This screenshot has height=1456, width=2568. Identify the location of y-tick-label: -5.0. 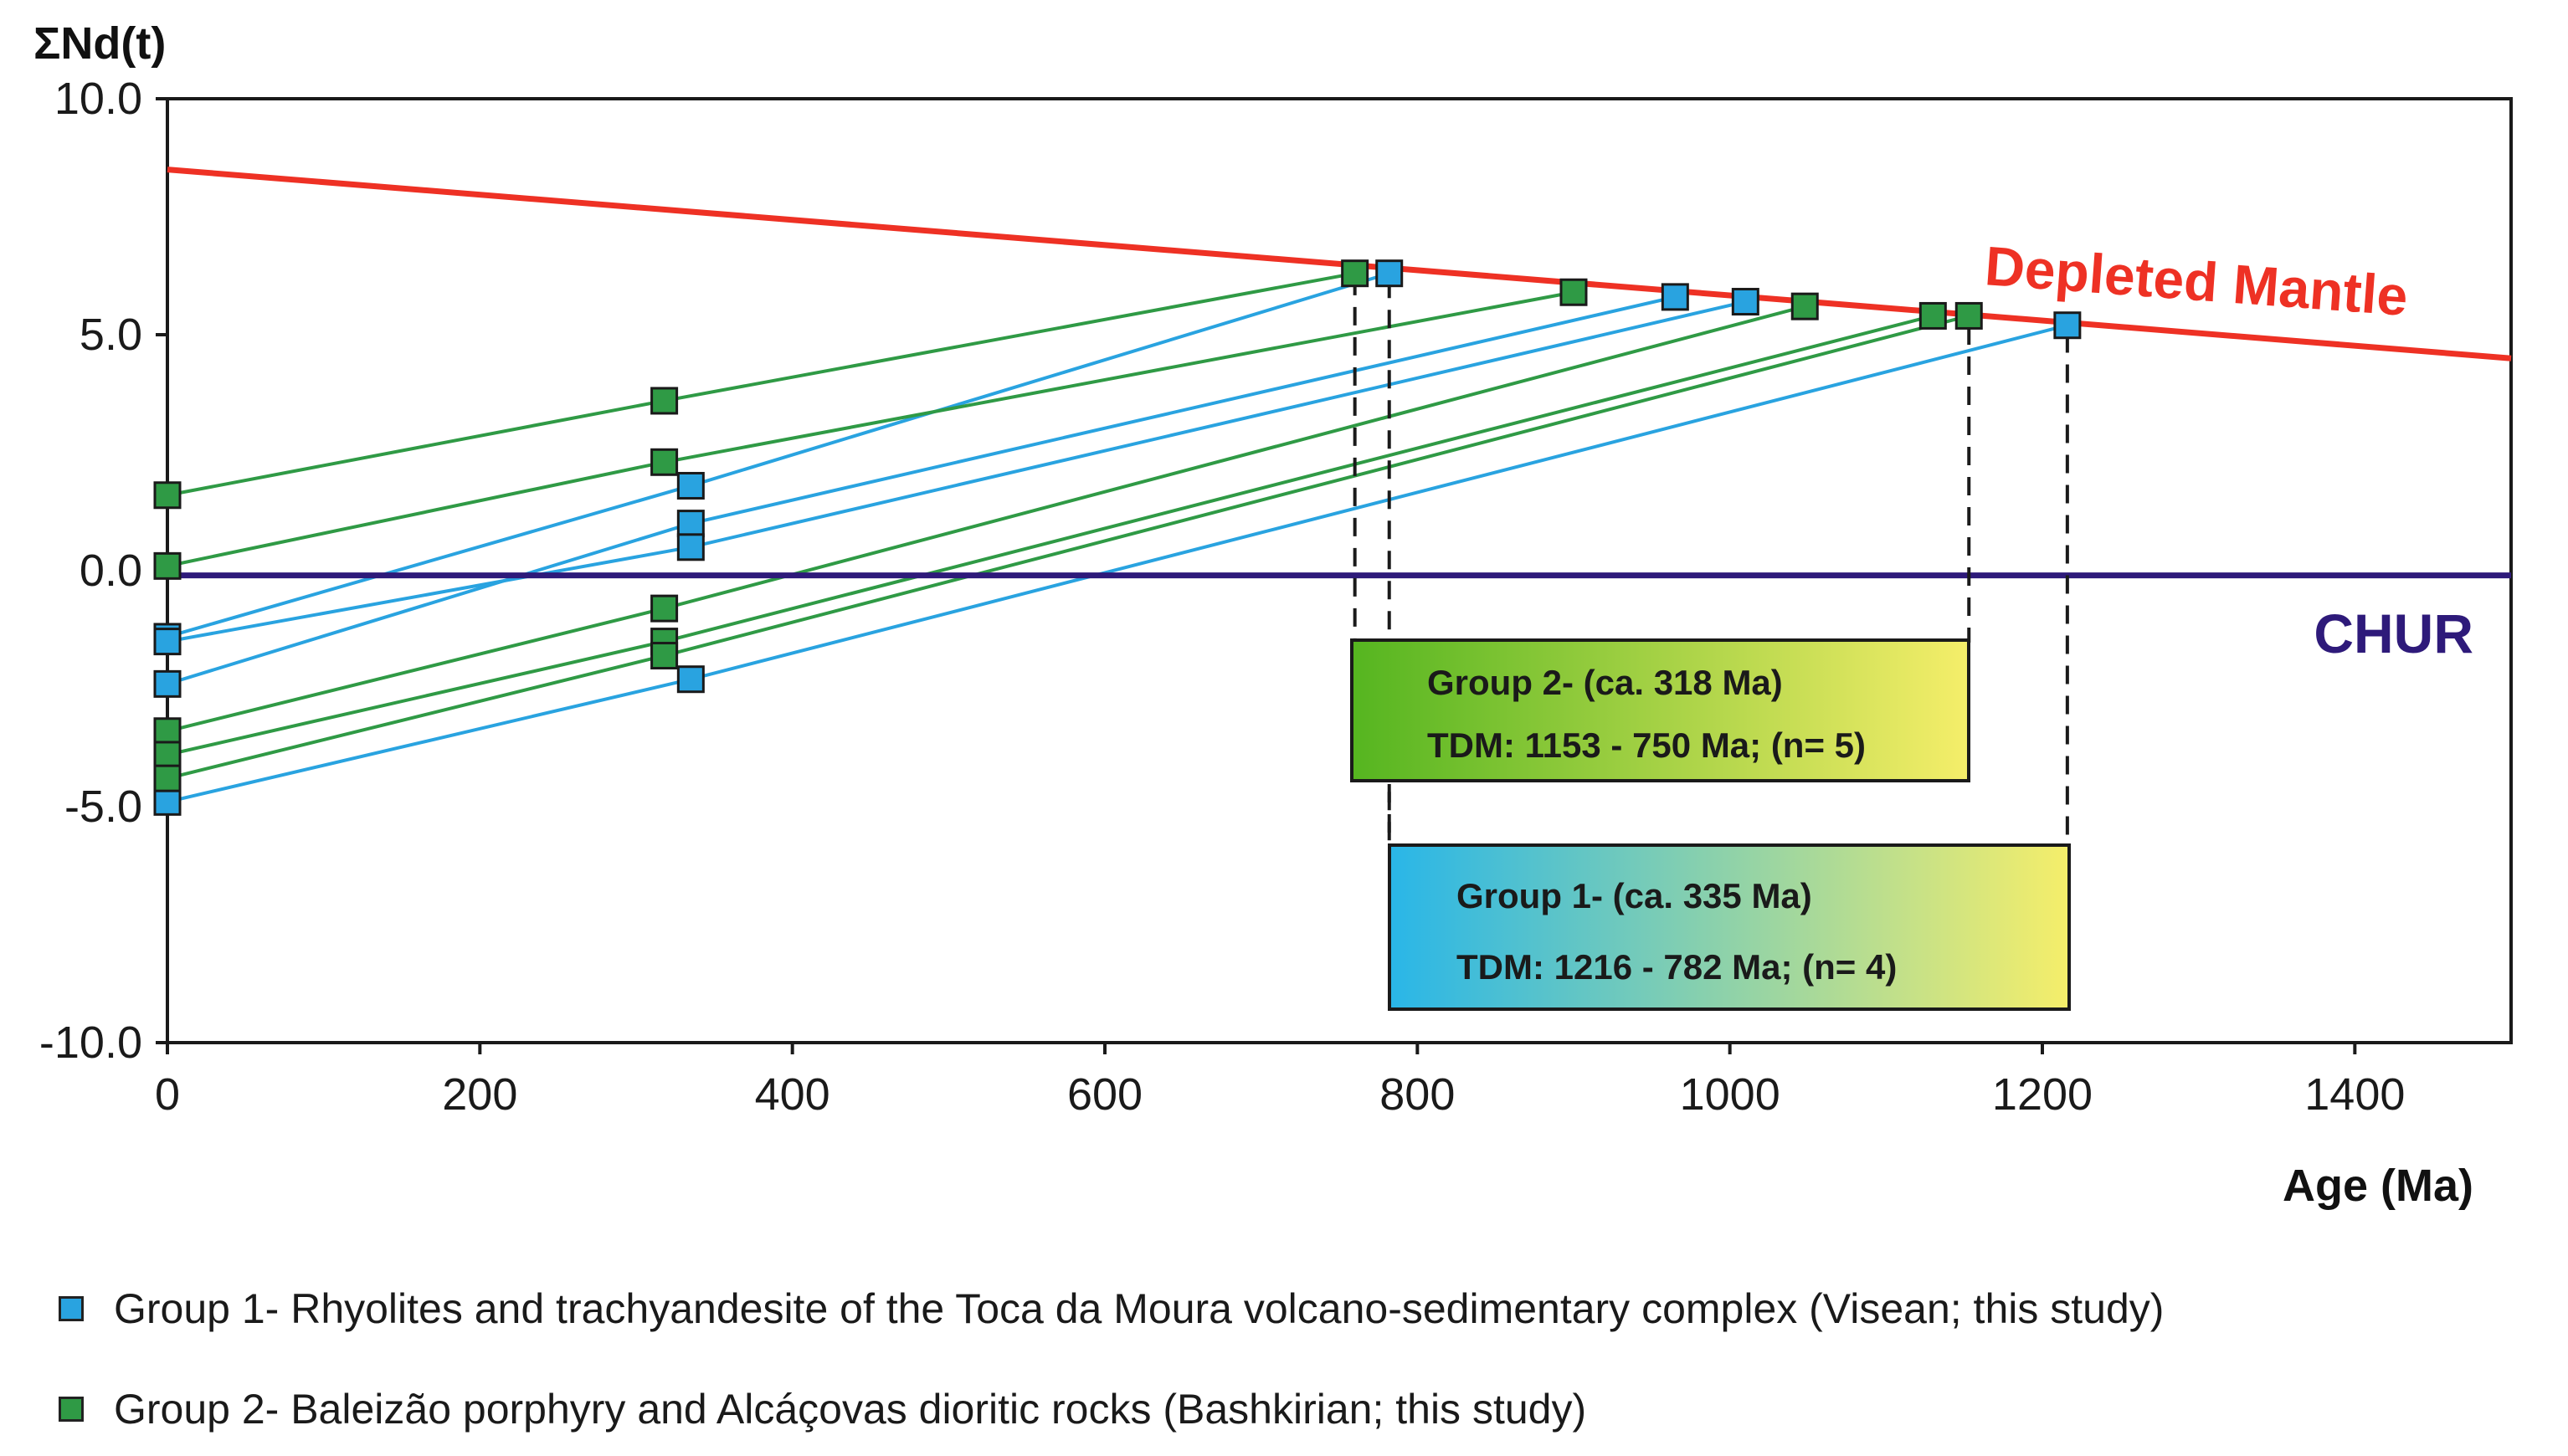
(103, 807).